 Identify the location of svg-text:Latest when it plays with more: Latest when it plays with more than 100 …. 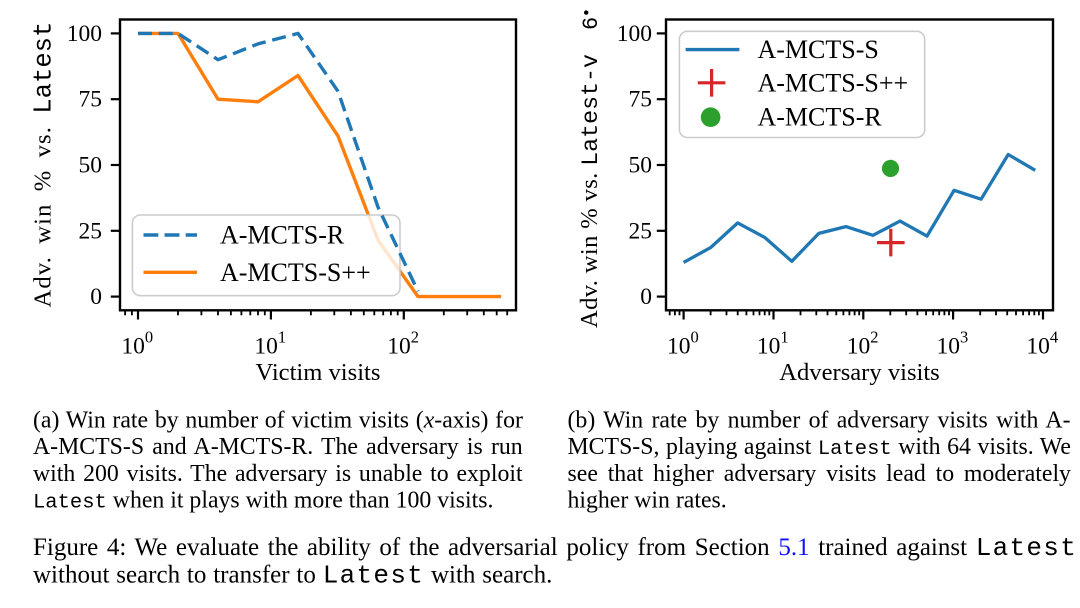
(263, 501).